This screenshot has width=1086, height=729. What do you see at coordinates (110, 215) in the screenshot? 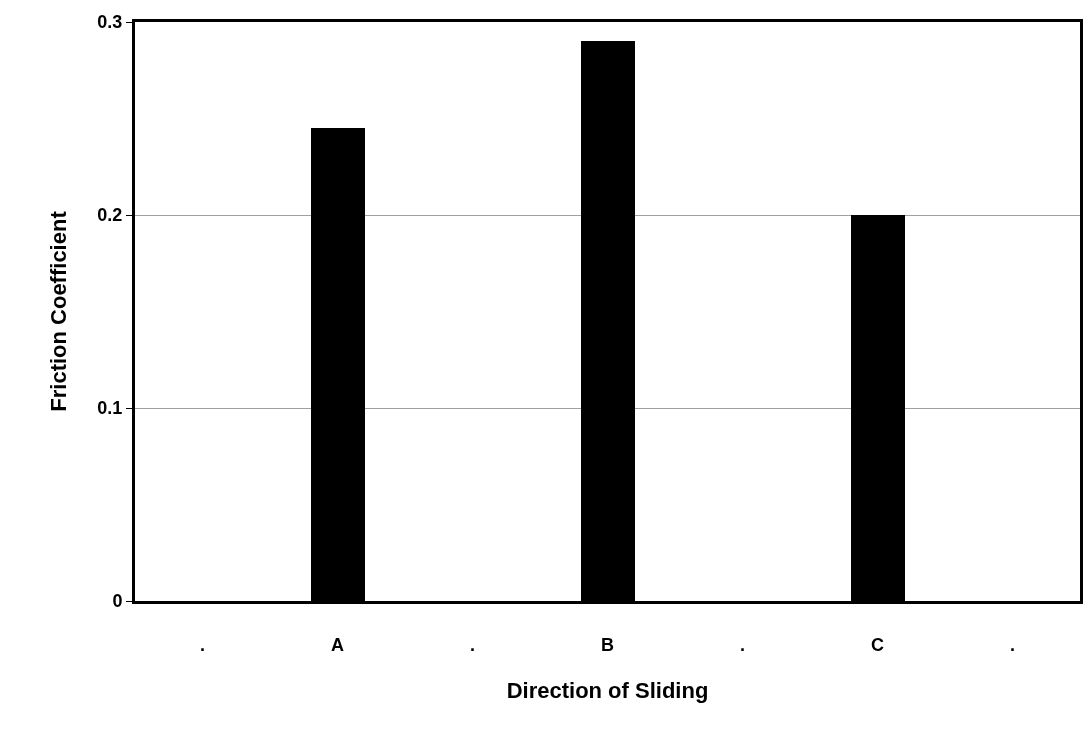
I see `y-tick-label: 0.2` at bounding box center [110, 215].